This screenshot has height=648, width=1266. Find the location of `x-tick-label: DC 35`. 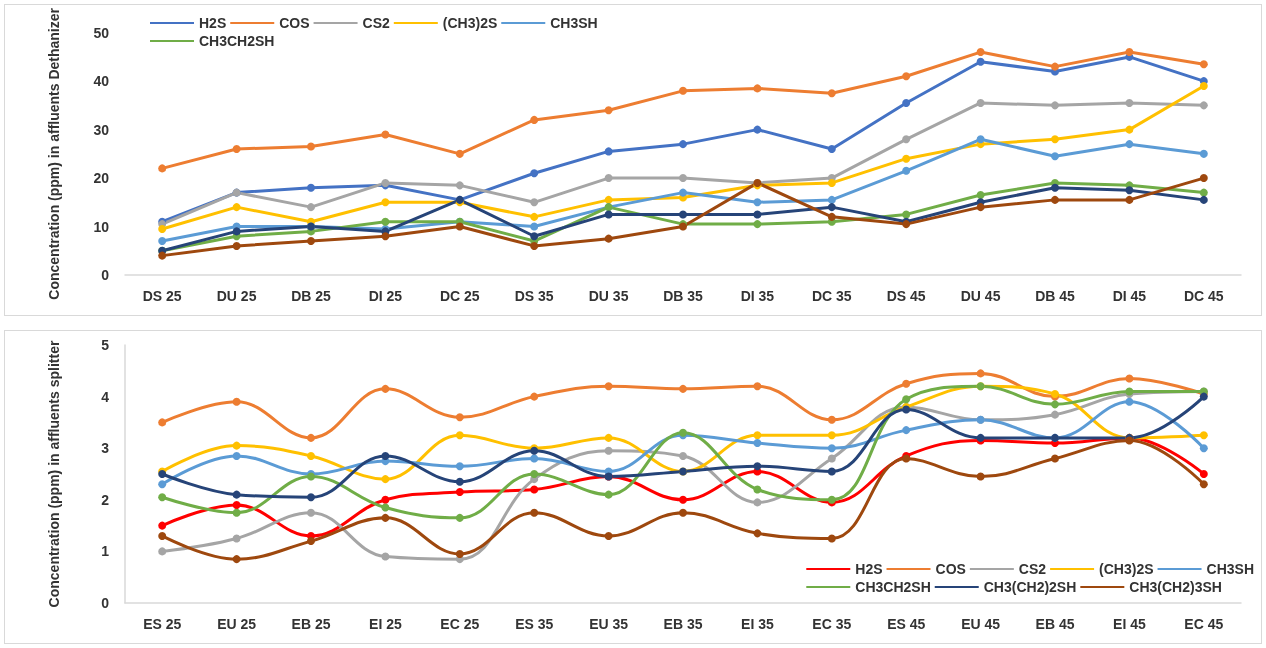

x-tick-label: DC 35 is located at coordinates (831, 296).